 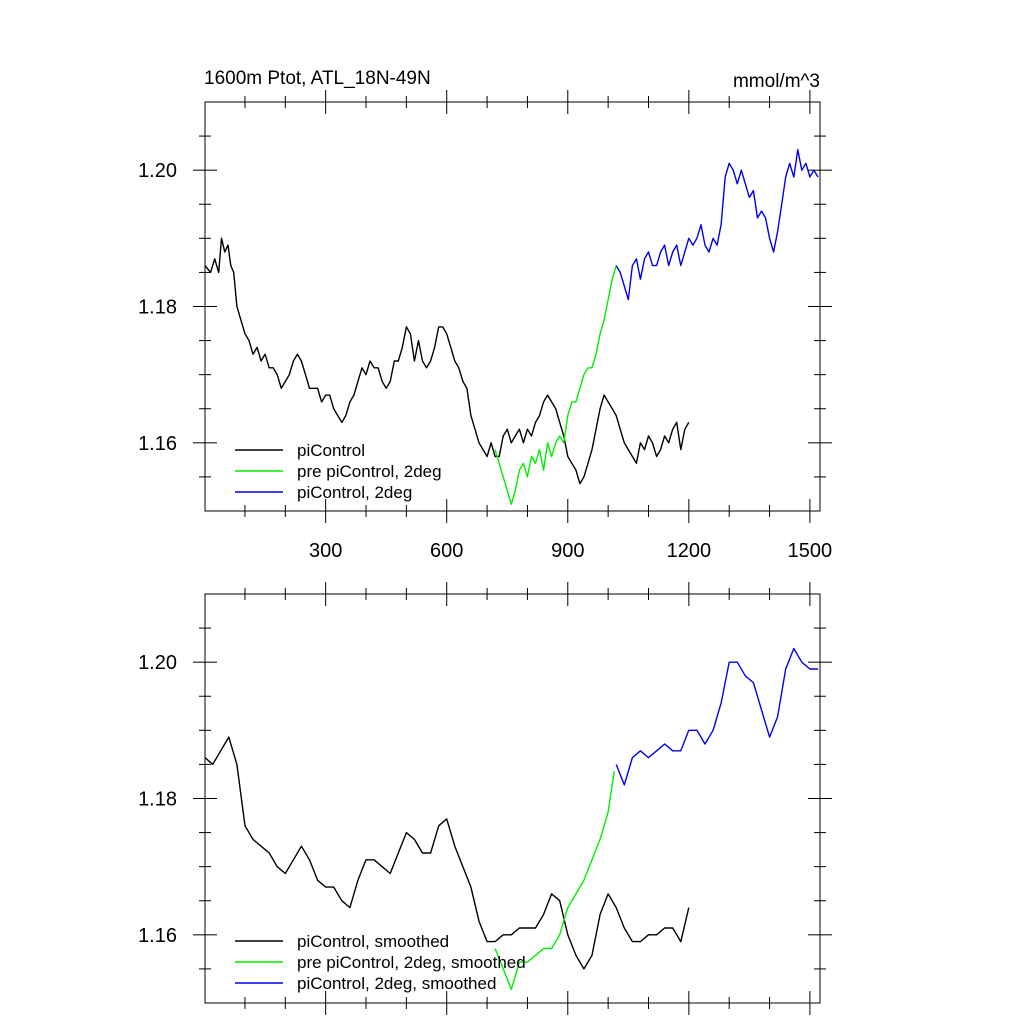 What do you see at coordinates (373, 941) in the screenshot?
I see `legend-label: piControl, smoothed` at bounding box center [373, 941].